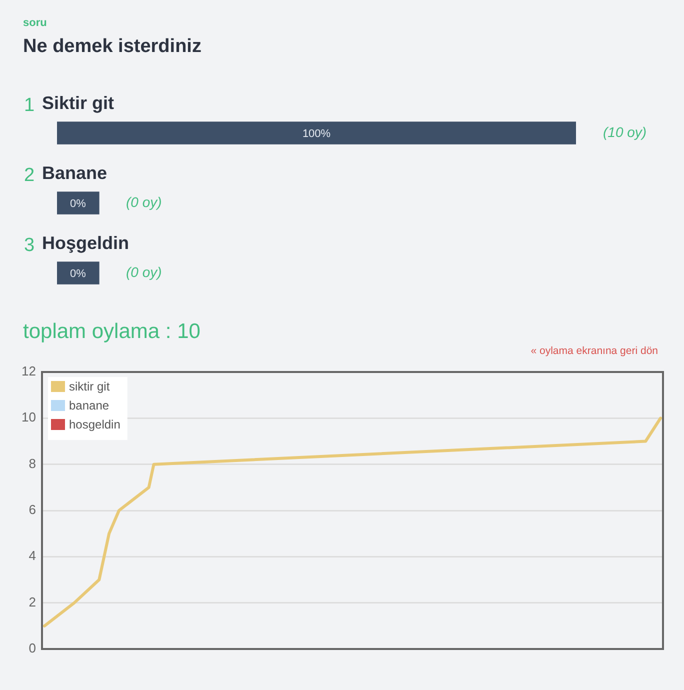 Image resolution: width=684 pixels, height=690 pixels. I want to click on text: 1, so click(29, 105).